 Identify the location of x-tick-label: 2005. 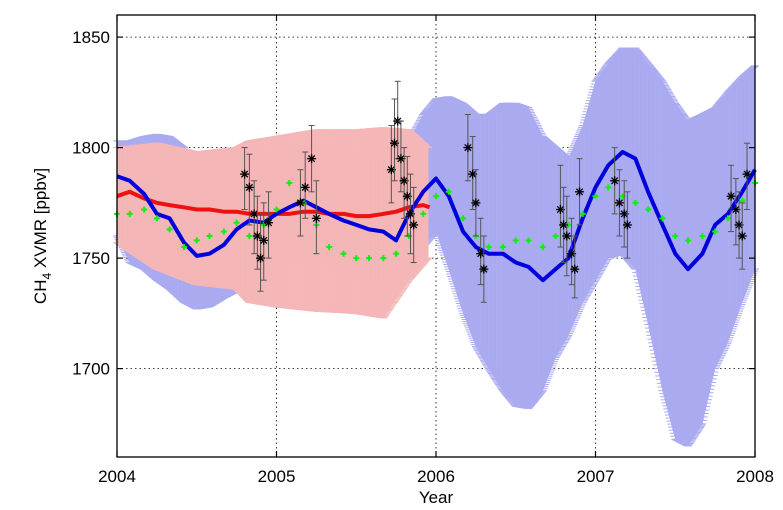
(277, 476).